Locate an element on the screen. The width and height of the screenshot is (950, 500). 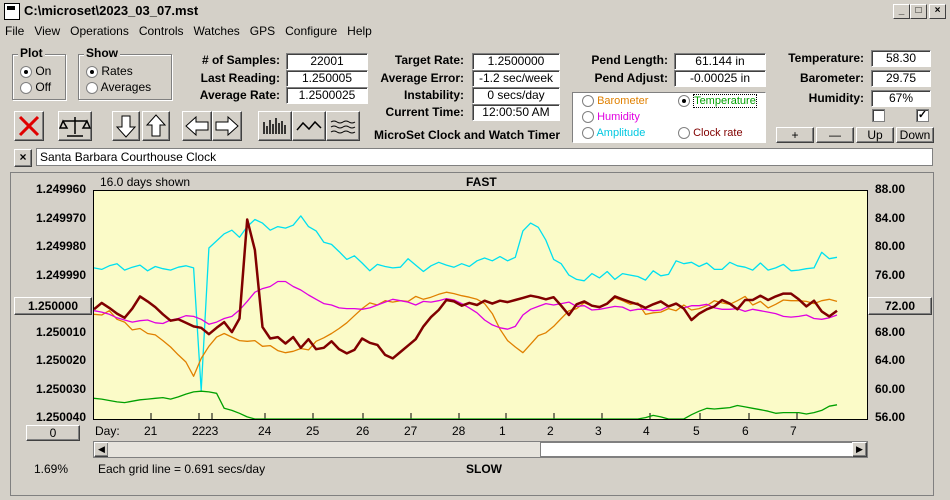
move-down-button is located at coordinates (126, 126).